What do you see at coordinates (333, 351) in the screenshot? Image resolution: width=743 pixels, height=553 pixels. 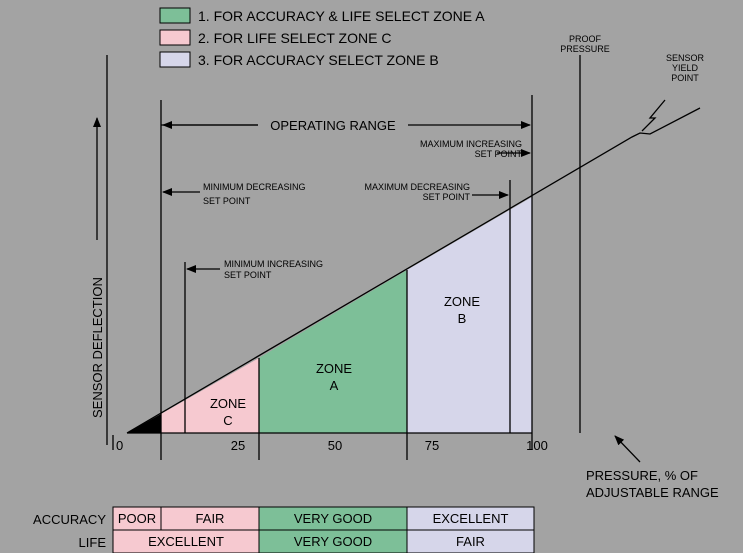 I see `zone-a` at bounding box center [333, 351].